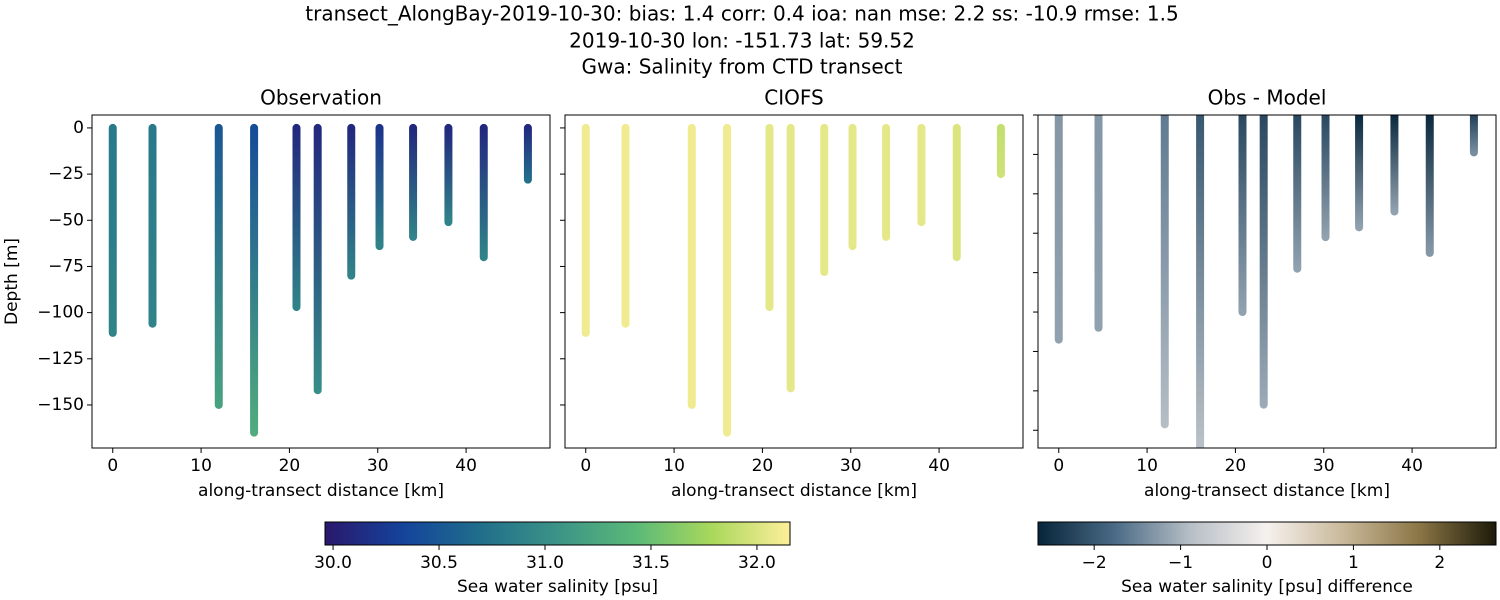 The image size is (1500, 600). What do you see at coordinates (1180, 563) in the screenshot?
I see `colorbar-tick-label: −1` at bounding box center [1180, 563].